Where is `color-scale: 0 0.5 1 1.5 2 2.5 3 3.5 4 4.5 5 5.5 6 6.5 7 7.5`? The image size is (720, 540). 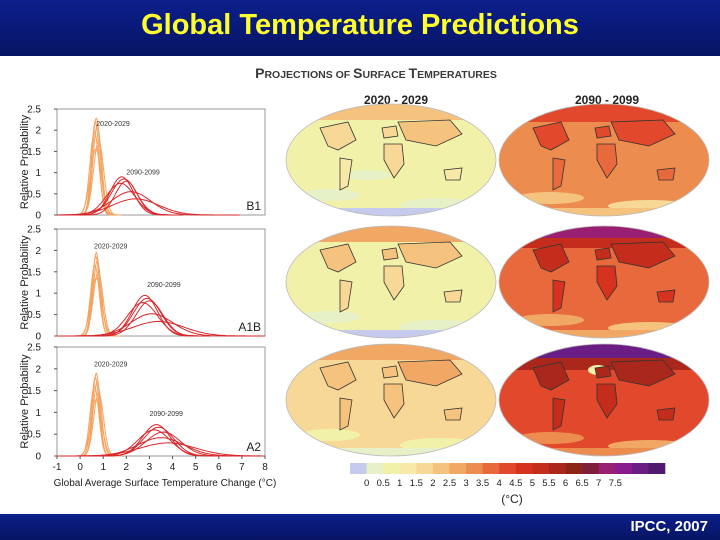 color-scale: 0 0.5 1 1.5 2 2.5 3 3.5 4 4.5 5 5.5 6 6.5 7 7.5 is located at coordinates (508, 476).